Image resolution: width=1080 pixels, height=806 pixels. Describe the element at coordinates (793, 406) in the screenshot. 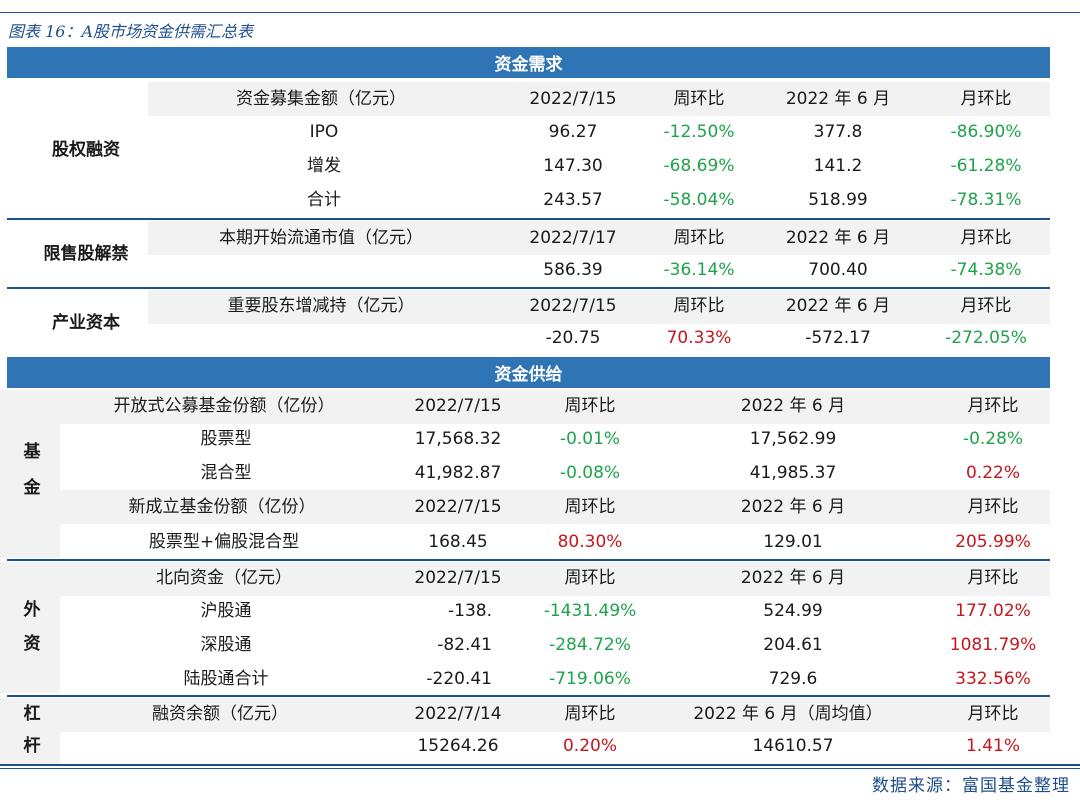

I see `fund-open-header-month: 2022 年 6 月` at that location.